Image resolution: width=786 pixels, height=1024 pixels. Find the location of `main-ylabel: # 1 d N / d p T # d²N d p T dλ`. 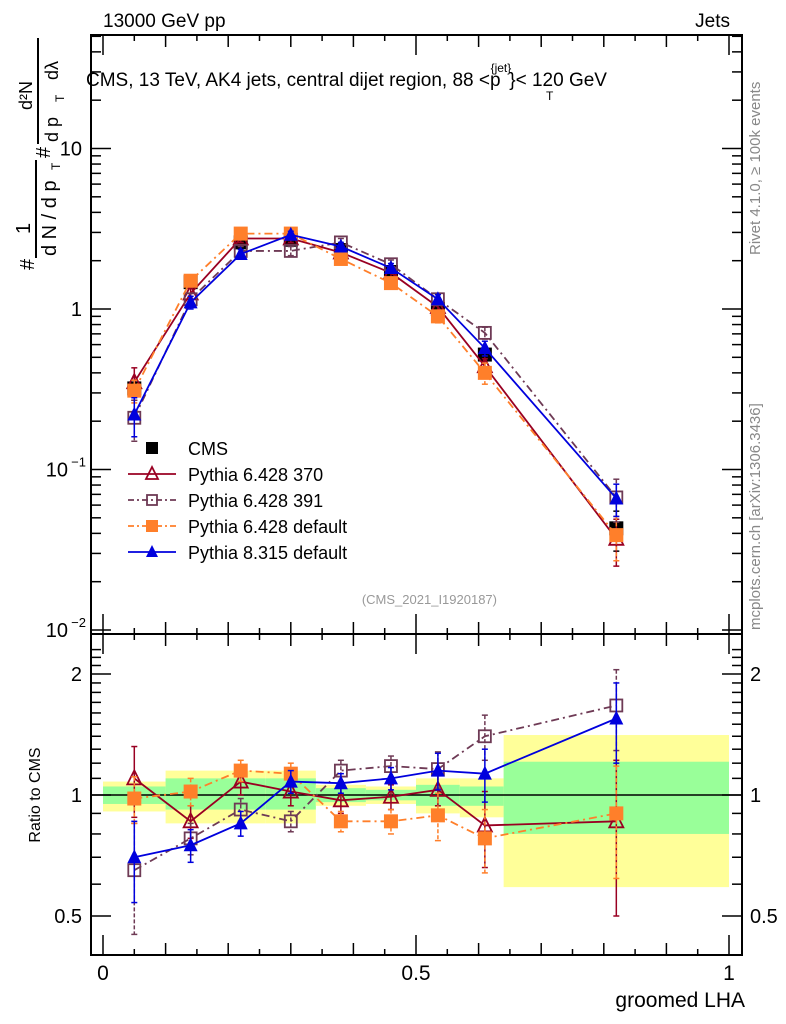

main-ylabel: # 1 d N / d p T # d²N d p T dλ is located at coordinates (40, 154).